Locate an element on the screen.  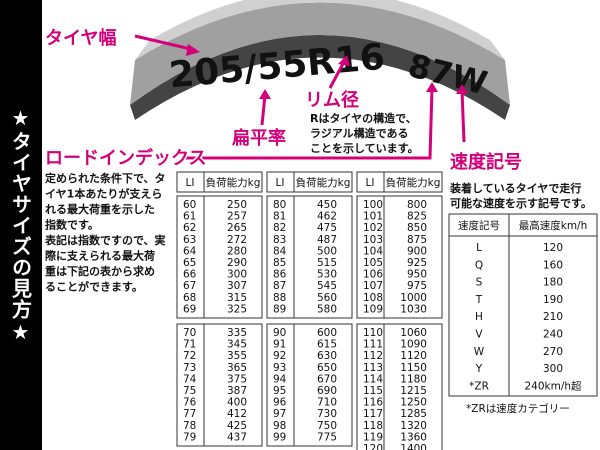
label-width: タイヤ幅 is located at coordinates (80, 38).